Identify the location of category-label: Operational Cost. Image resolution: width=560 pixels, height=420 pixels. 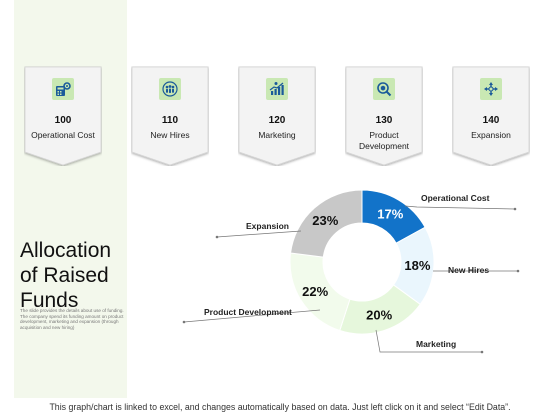
(455, 198).